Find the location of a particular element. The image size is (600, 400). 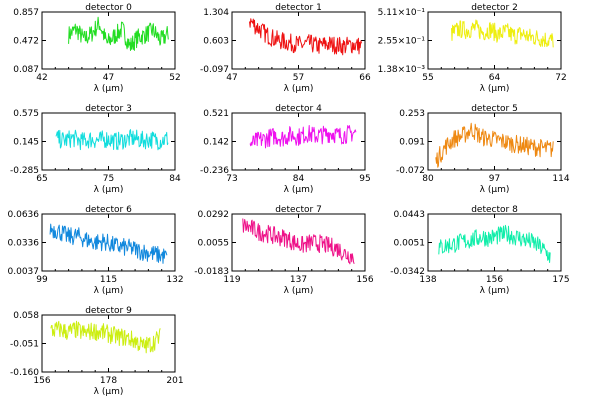

x-tick-label: 66 is located at coordinates (365, 78).